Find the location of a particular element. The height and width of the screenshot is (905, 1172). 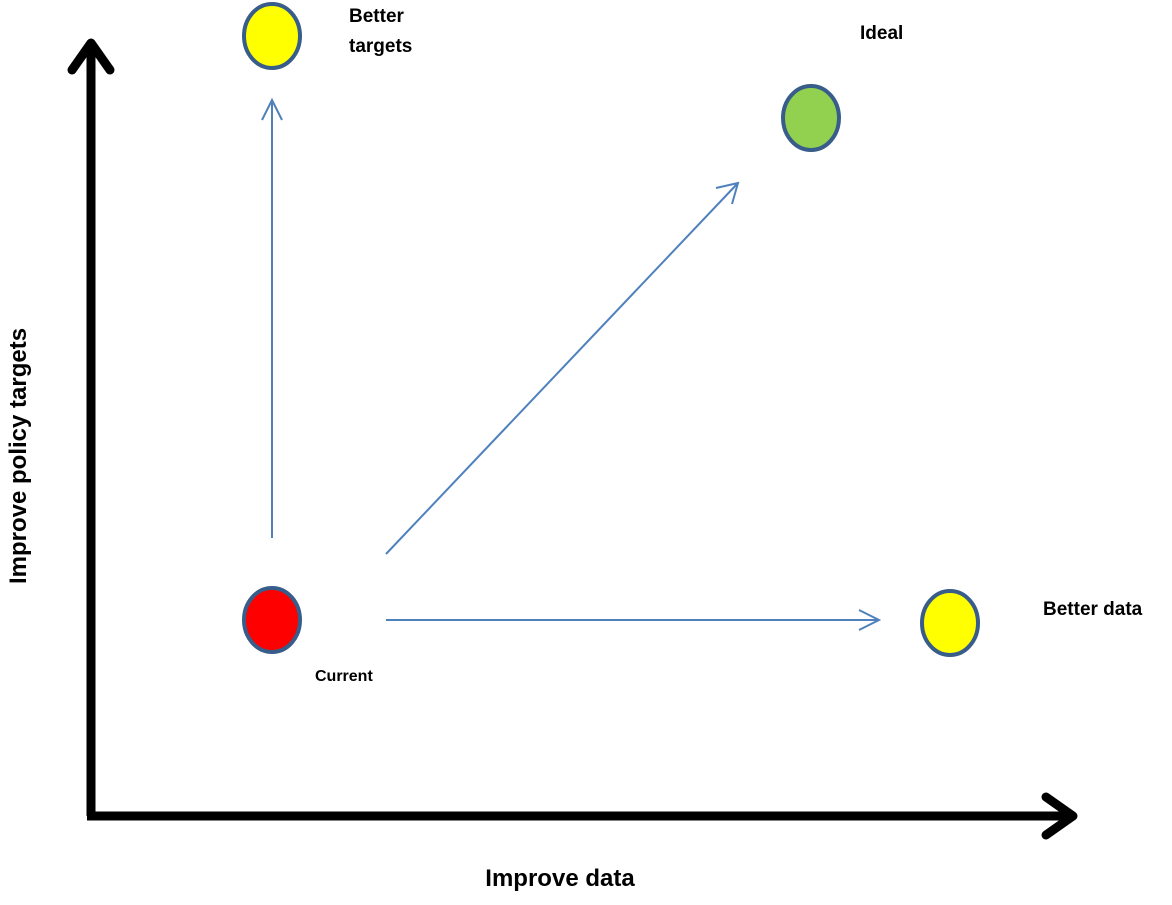

current-label: Current is located at coordinates (344, 676).